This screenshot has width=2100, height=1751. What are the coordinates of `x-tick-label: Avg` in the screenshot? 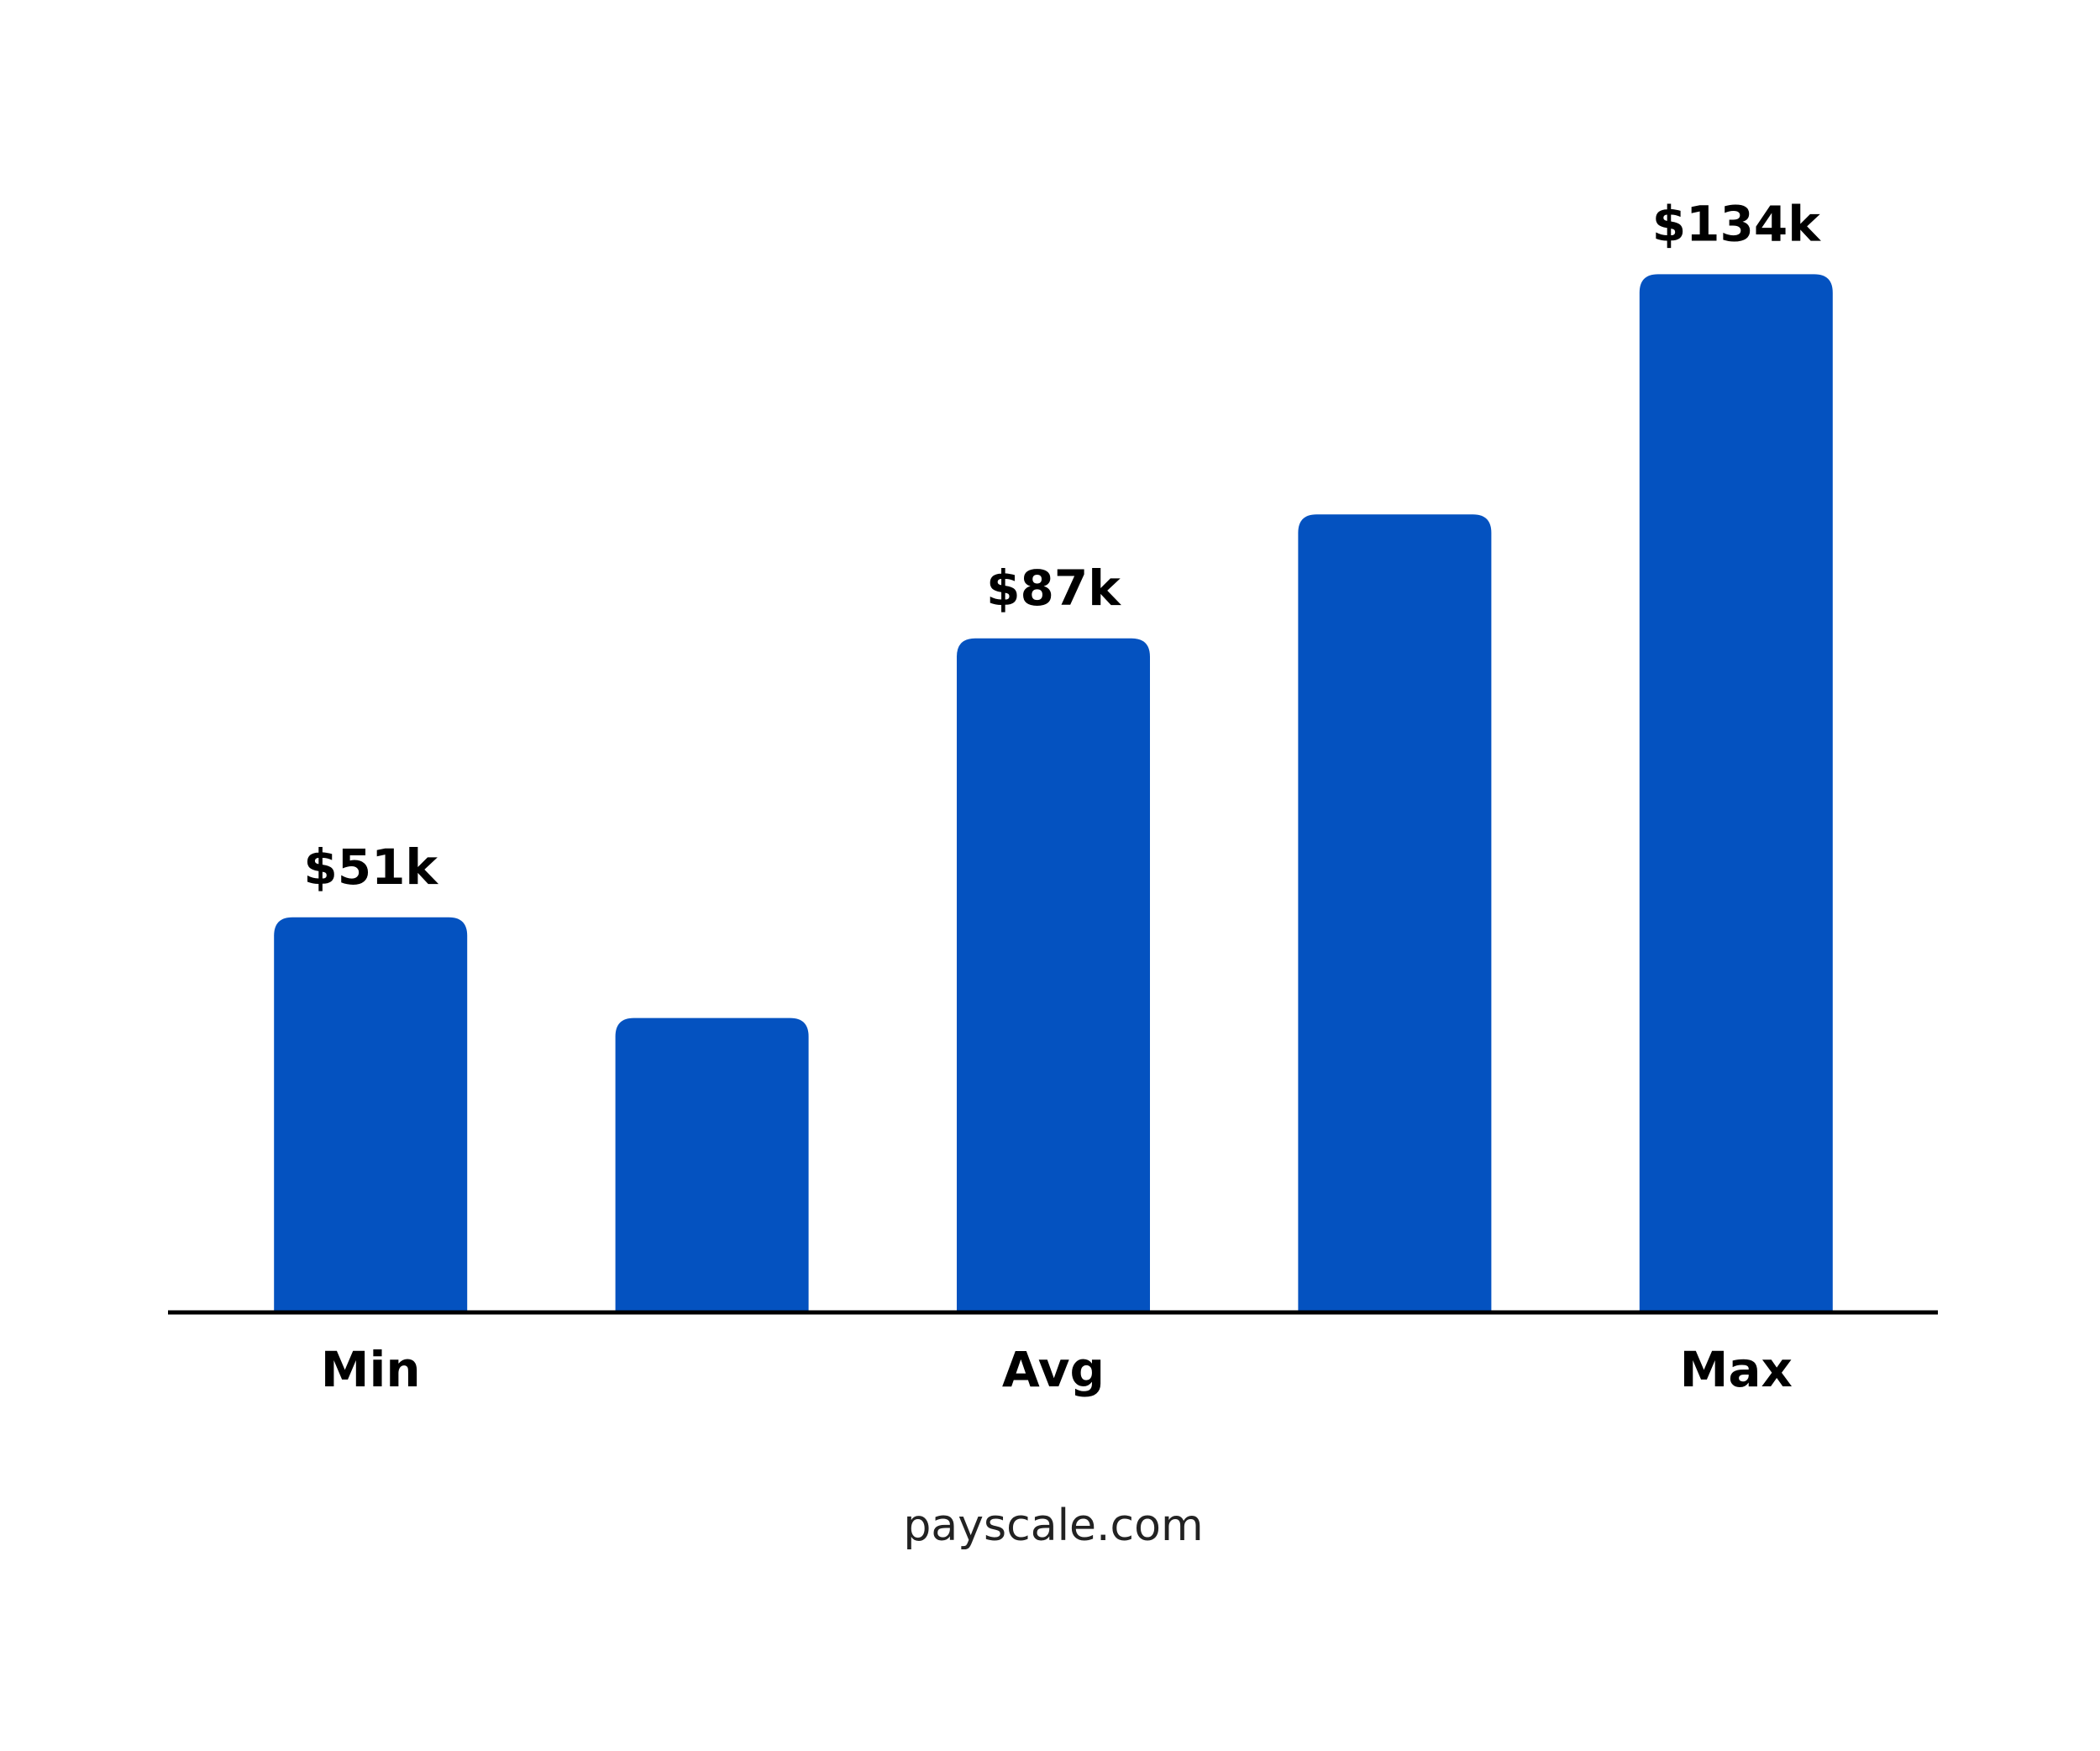 It's located at (1053, 1369).